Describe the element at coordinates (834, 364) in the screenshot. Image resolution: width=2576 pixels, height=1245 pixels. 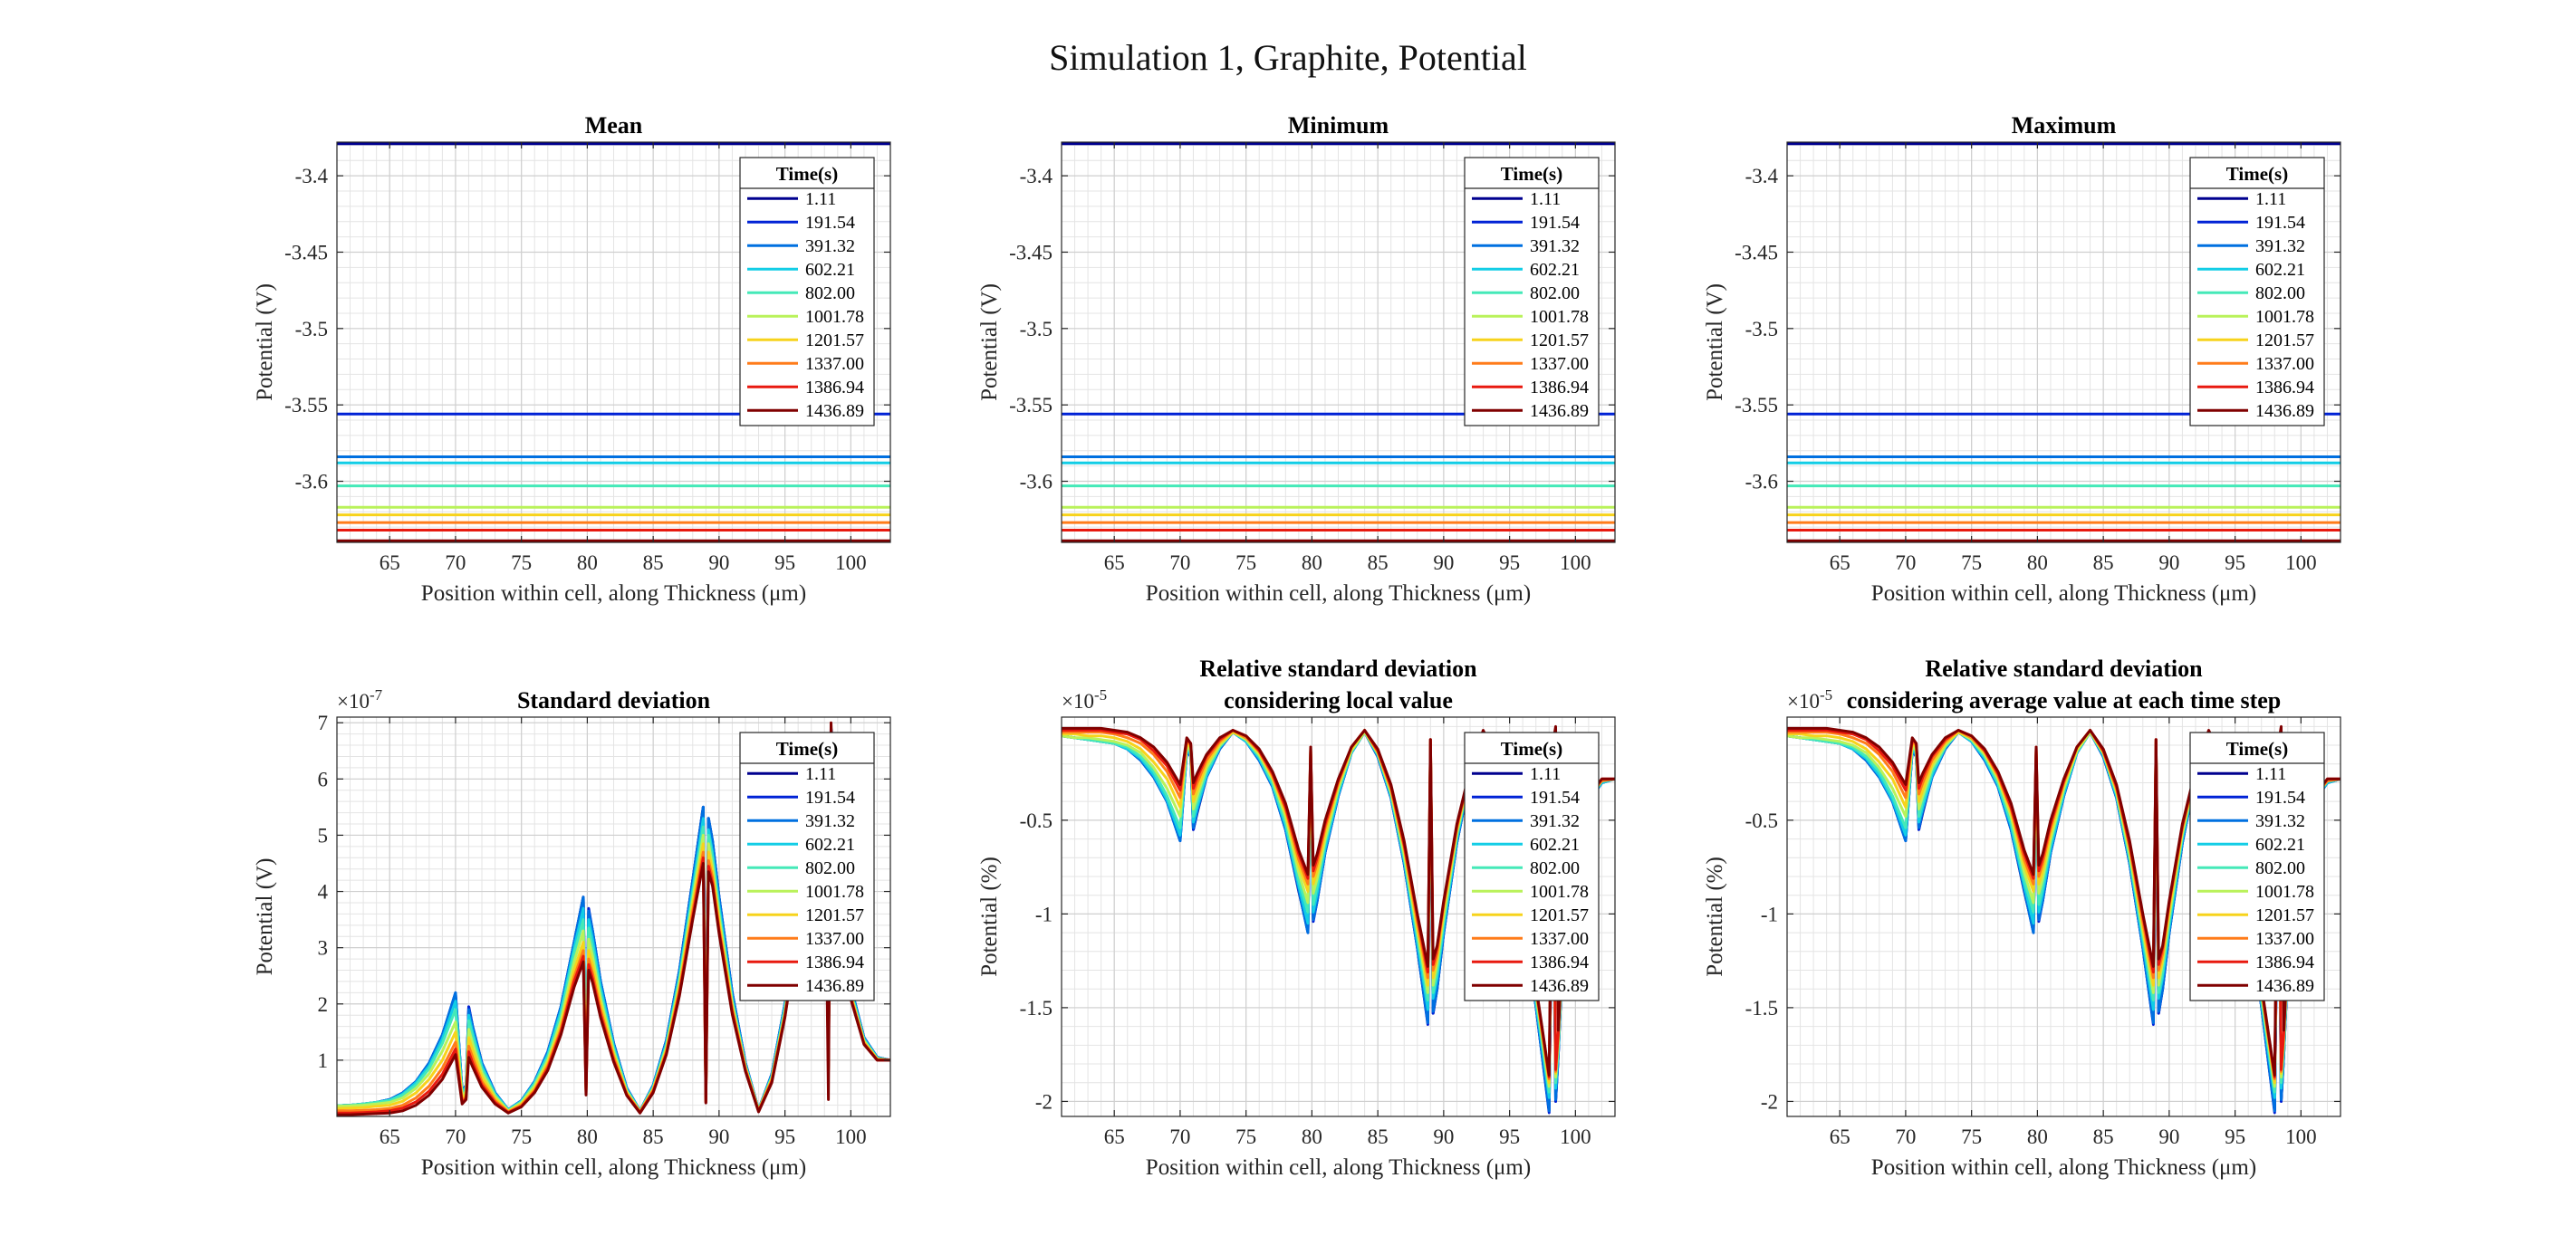
I see `legend-entry: 1337.00` at that location.